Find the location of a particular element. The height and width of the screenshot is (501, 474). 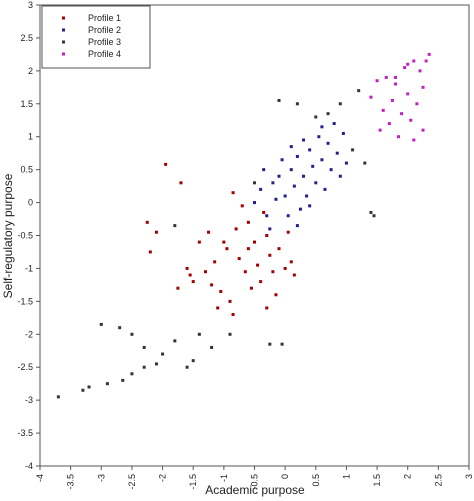

y-tick-label: -2.5 is located at coordinates (25, 367).